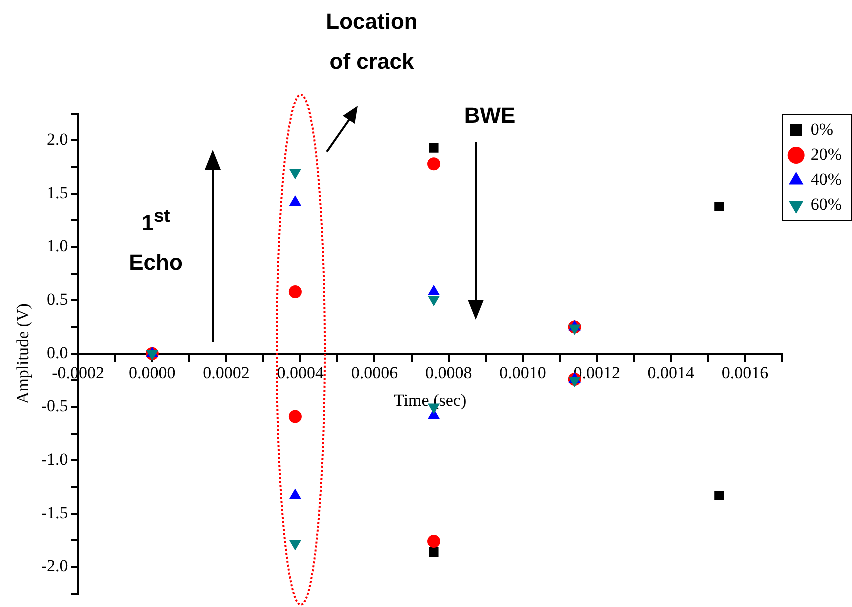  What do you see at coordinates (822, 129) in the screenshot?
I see `legend-label: 0%` at bounding box center [822, 129].